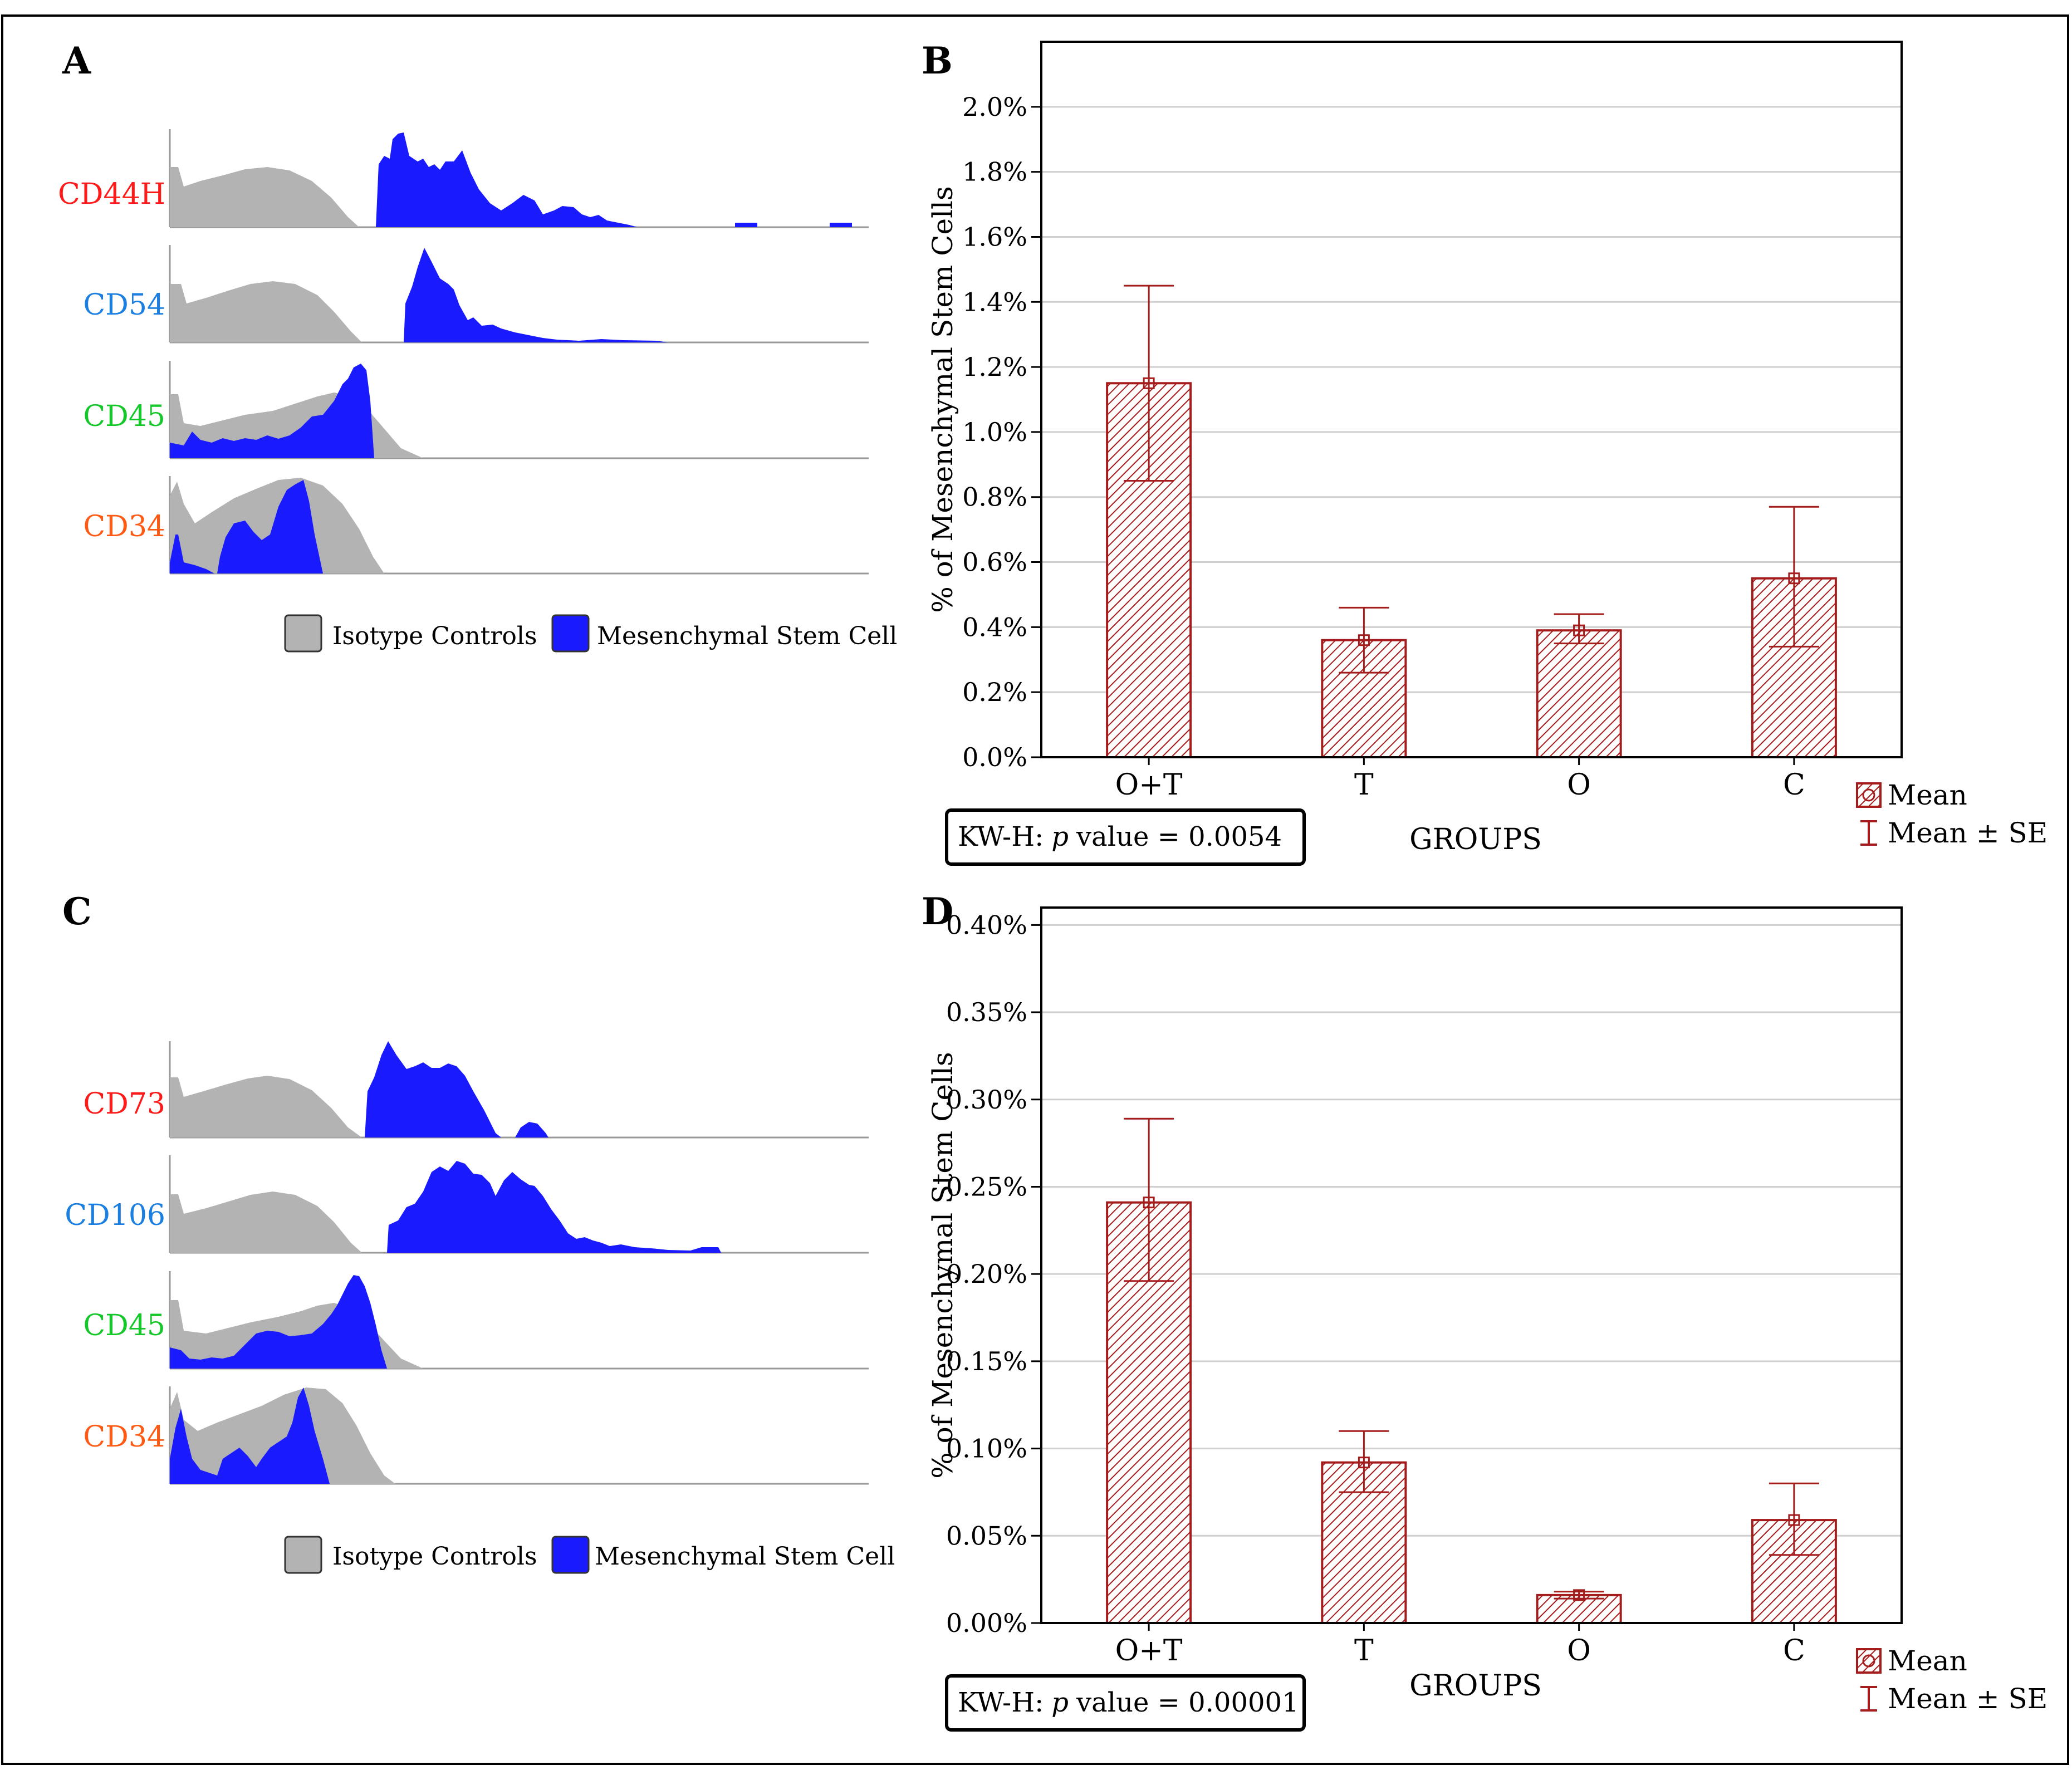 This screenshot has width=2072, height=1770. I want to click on y-tick-label: 0.25%, so click(986, 1186).